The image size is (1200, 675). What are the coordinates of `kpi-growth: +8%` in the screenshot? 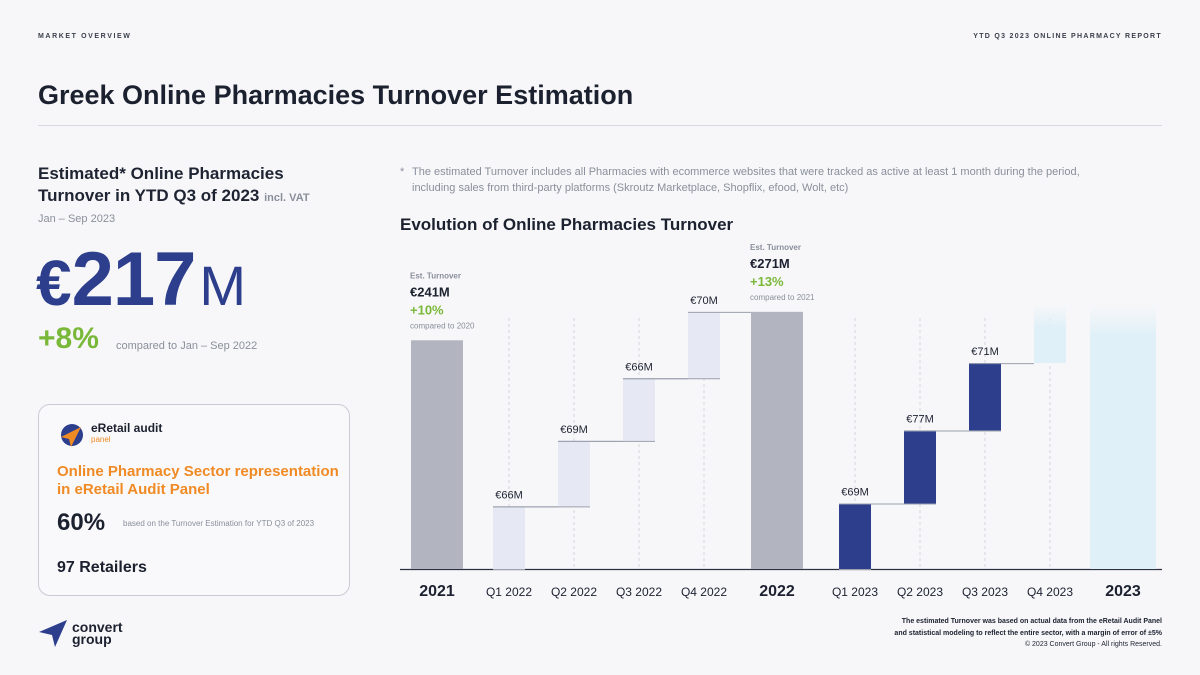 It's located at (68, 338).